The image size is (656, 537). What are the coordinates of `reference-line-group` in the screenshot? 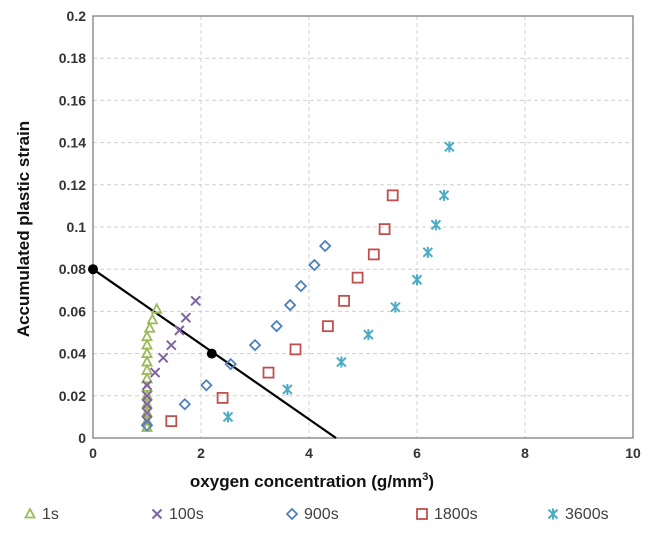 It's located at (212, 351).